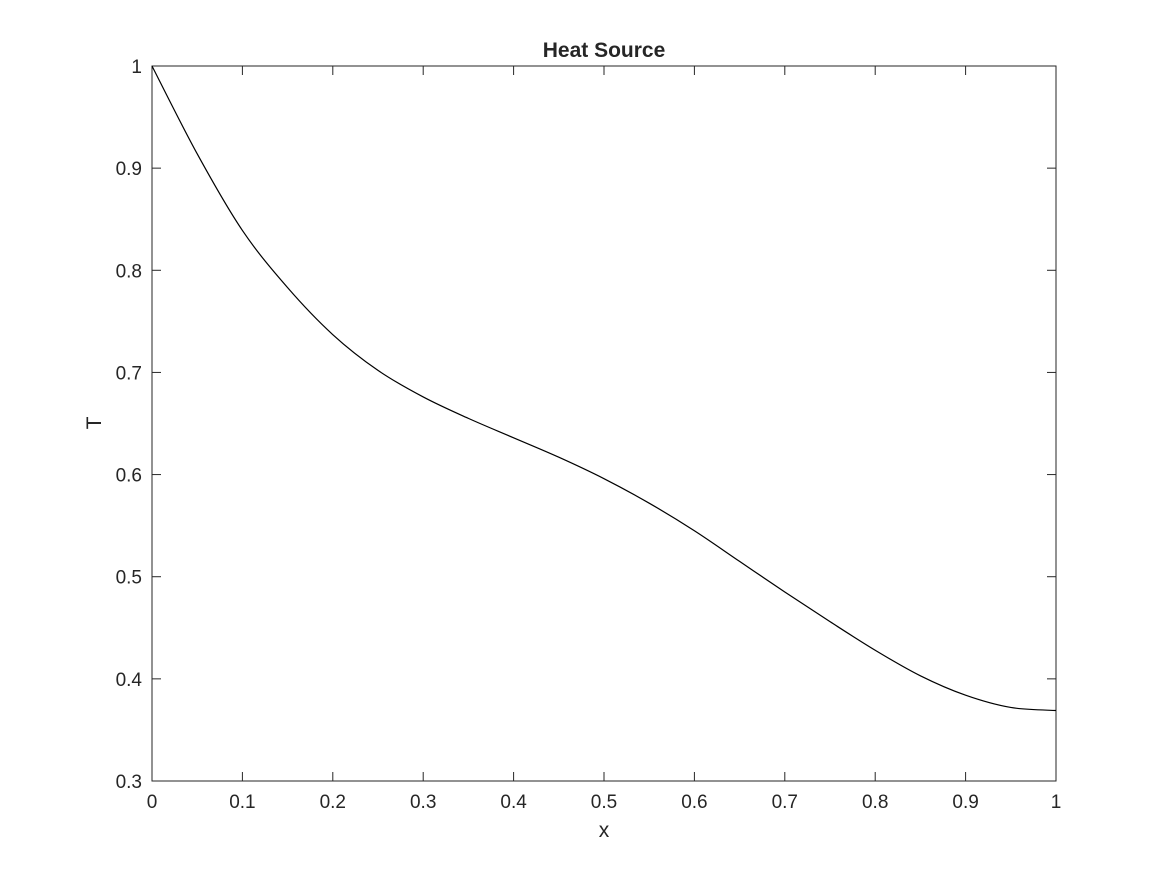 Image resolution: width=1167 pixels, height=875 pixels. I want to click on y-tick-label: 0.5, so click(129, 578).